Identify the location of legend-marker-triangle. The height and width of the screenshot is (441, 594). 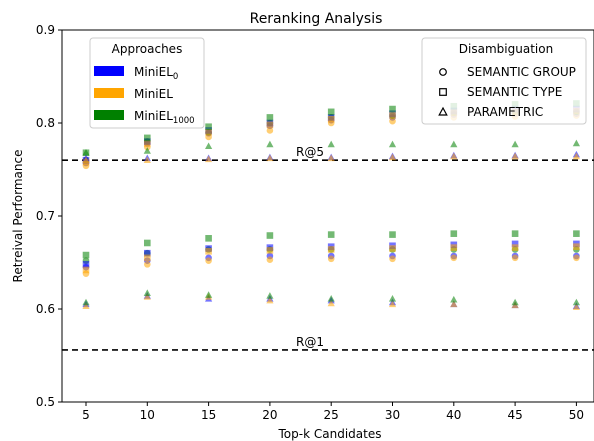
(443, 111).